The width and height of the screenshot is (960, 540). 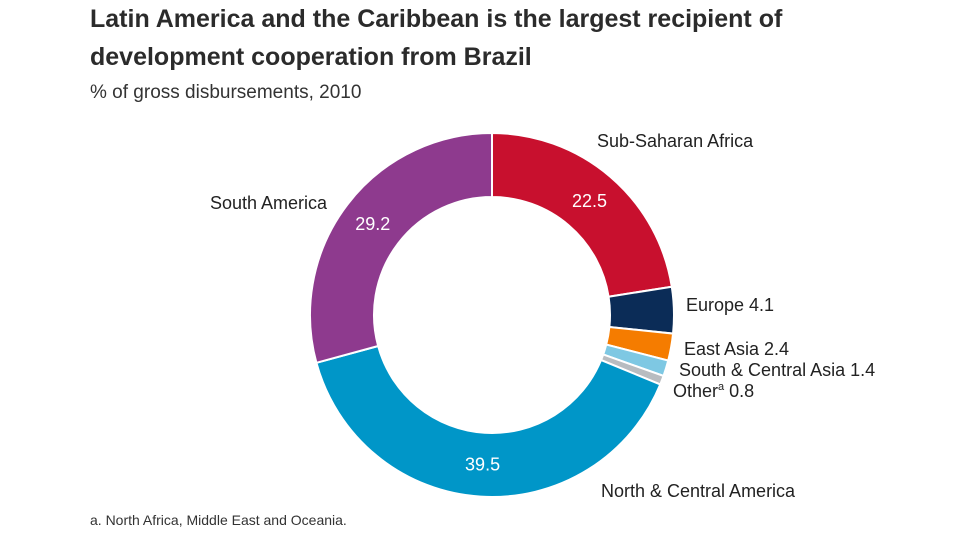 I want to click on category-label-south-america: South America, so click(x=269, y=203).